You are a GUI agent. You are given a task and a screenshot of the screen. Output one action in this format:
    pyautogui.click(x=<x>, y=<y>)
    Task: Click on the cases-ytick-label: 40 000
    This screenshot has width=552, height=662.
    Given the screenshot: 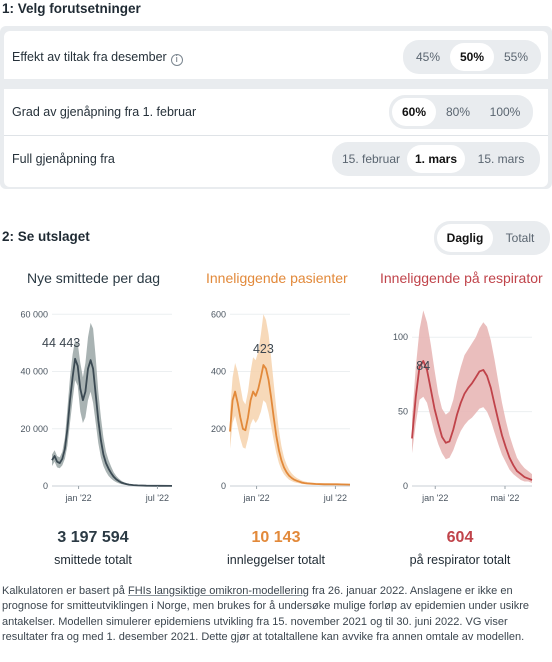 What is the action you would take?
    pyautogui.click(x=34, y=372)
    